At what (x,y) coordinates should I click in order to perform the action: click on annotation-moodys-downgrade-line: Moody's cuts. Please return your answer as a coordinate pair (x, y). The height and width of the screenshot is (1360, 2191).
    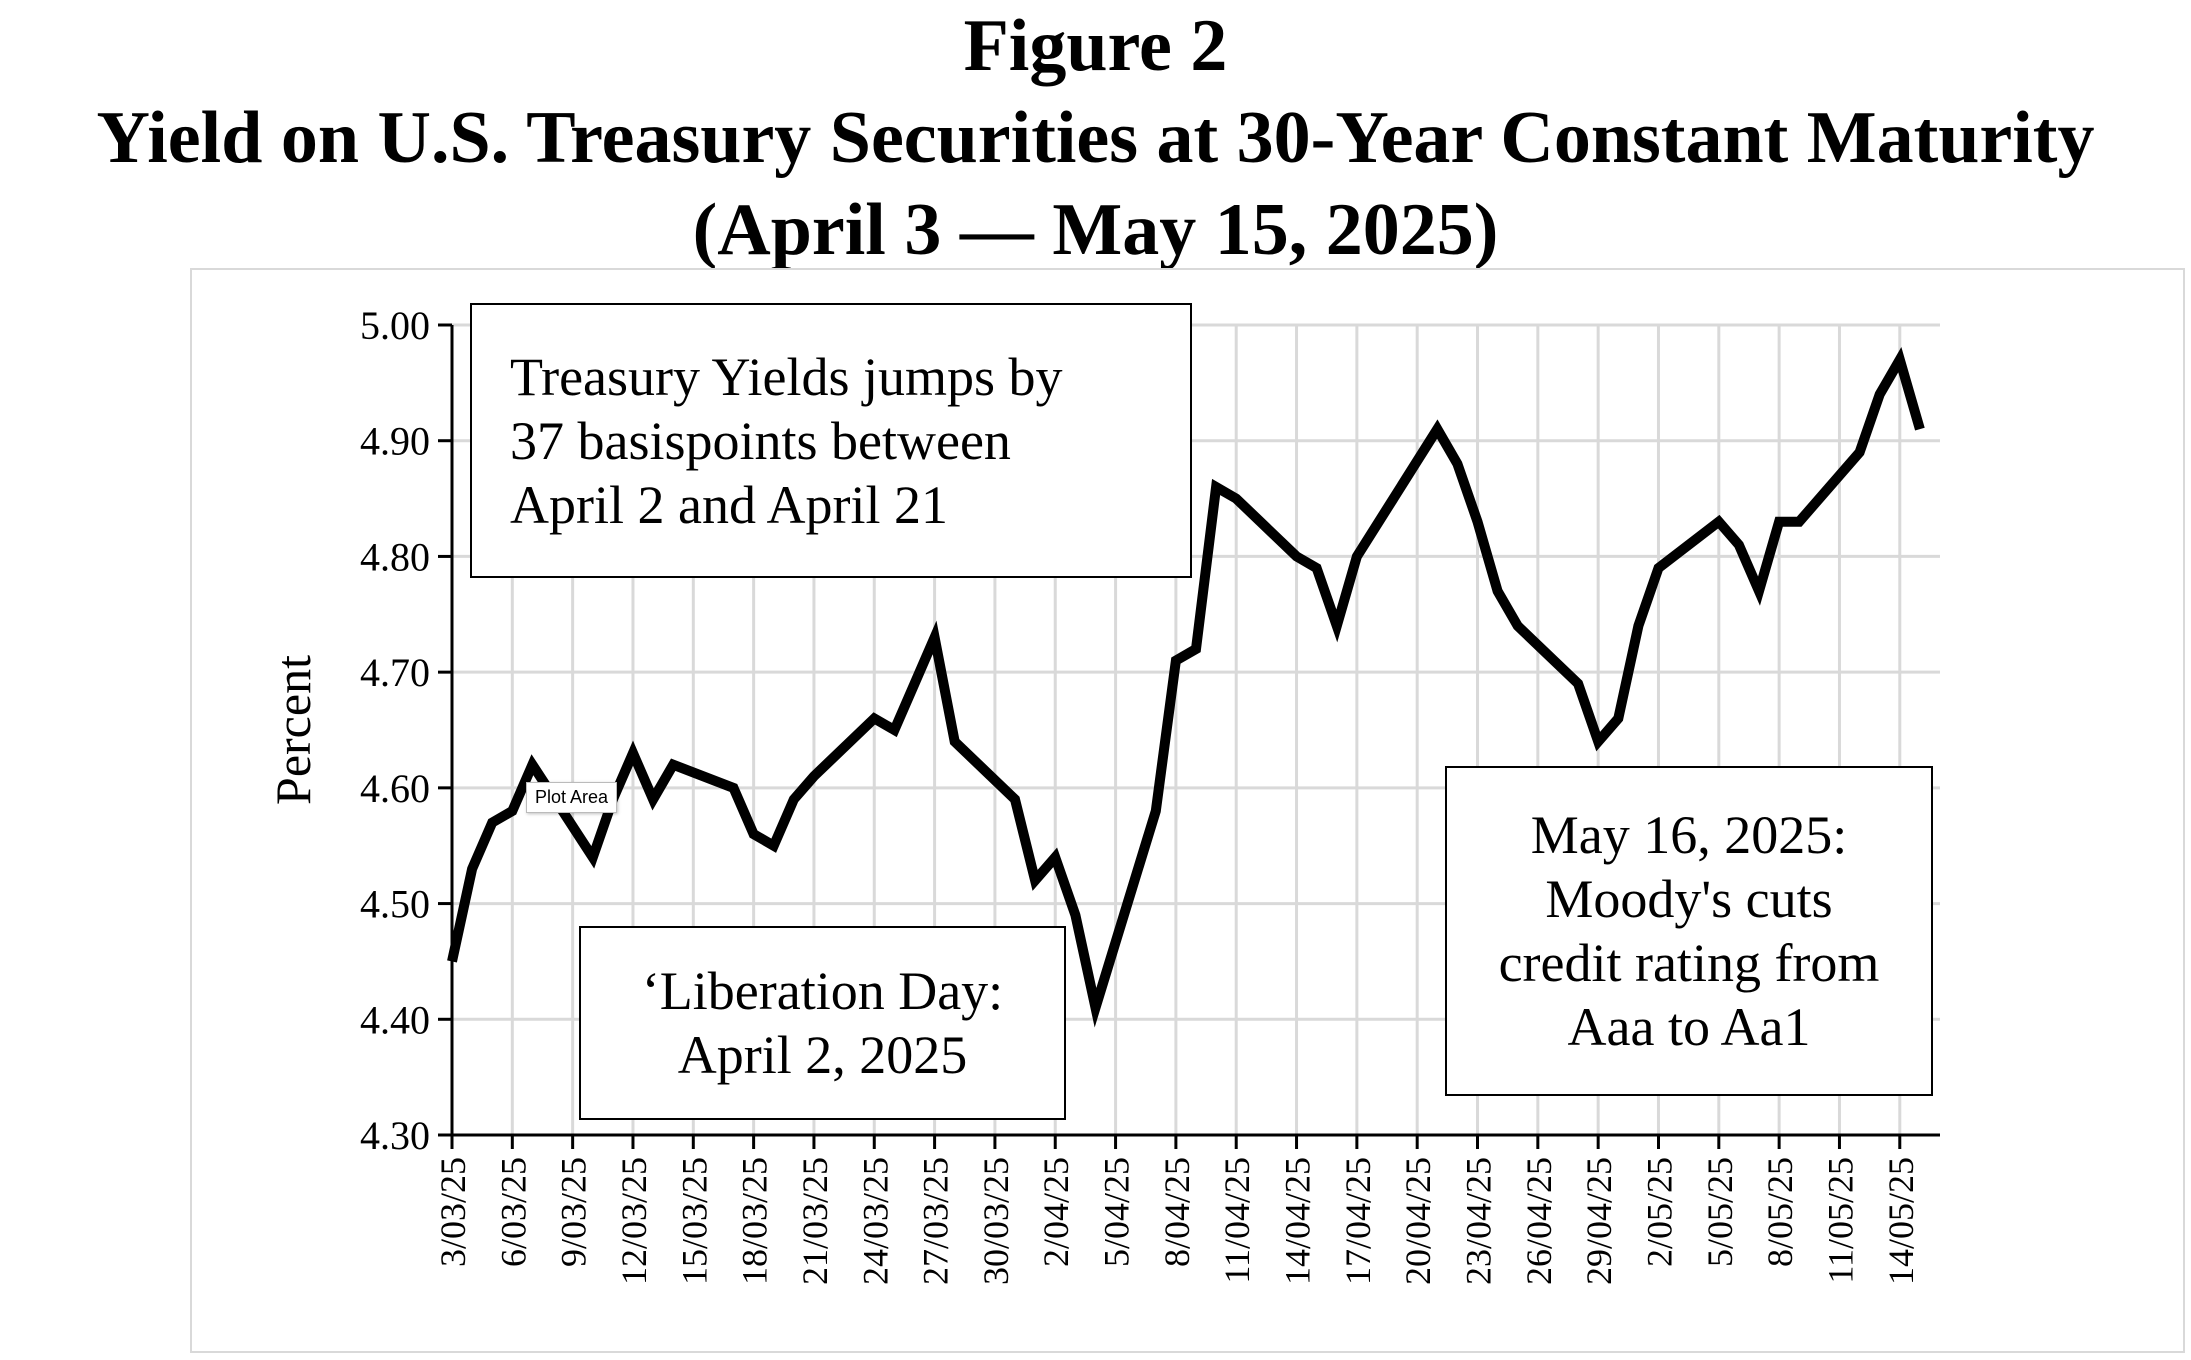
    Looking at the image, I should click on (1689, 899).